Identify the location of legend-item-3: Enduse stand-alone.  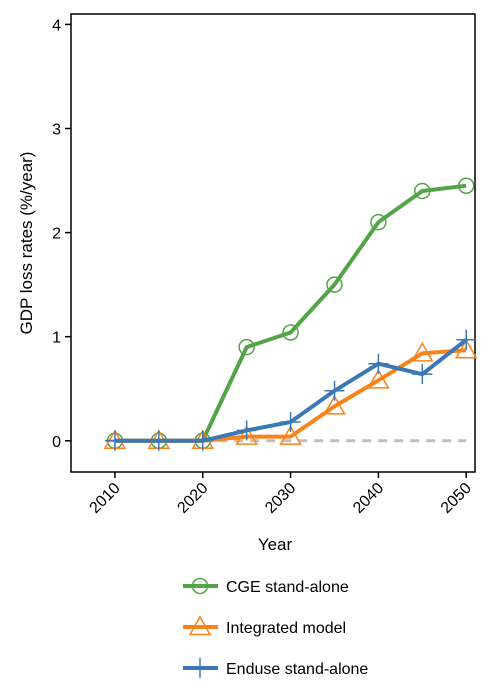
(275, 668).